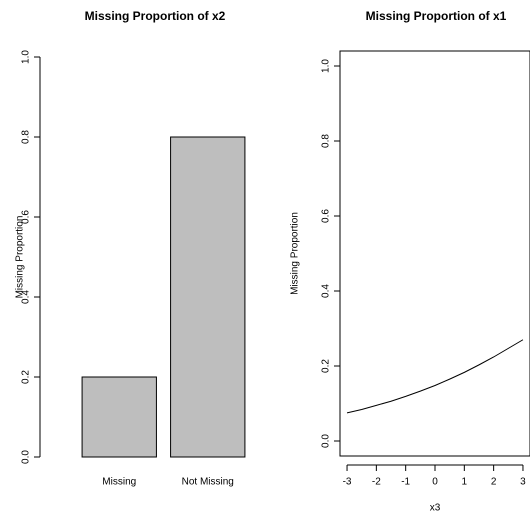  What do you see at coordinates (435, 508) in the screenshot?
I see `x-axis-label: x3` at bounding box center [435, 508].